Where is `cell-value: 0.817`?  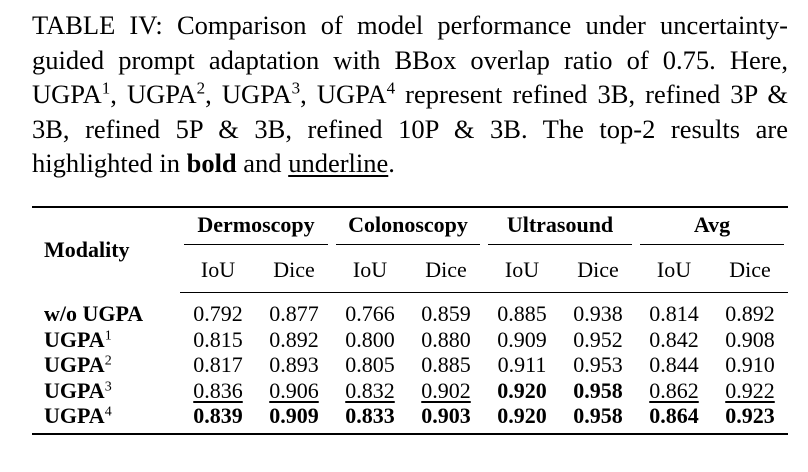 cell-value: 0.817 is located at coordinates (218, 364).